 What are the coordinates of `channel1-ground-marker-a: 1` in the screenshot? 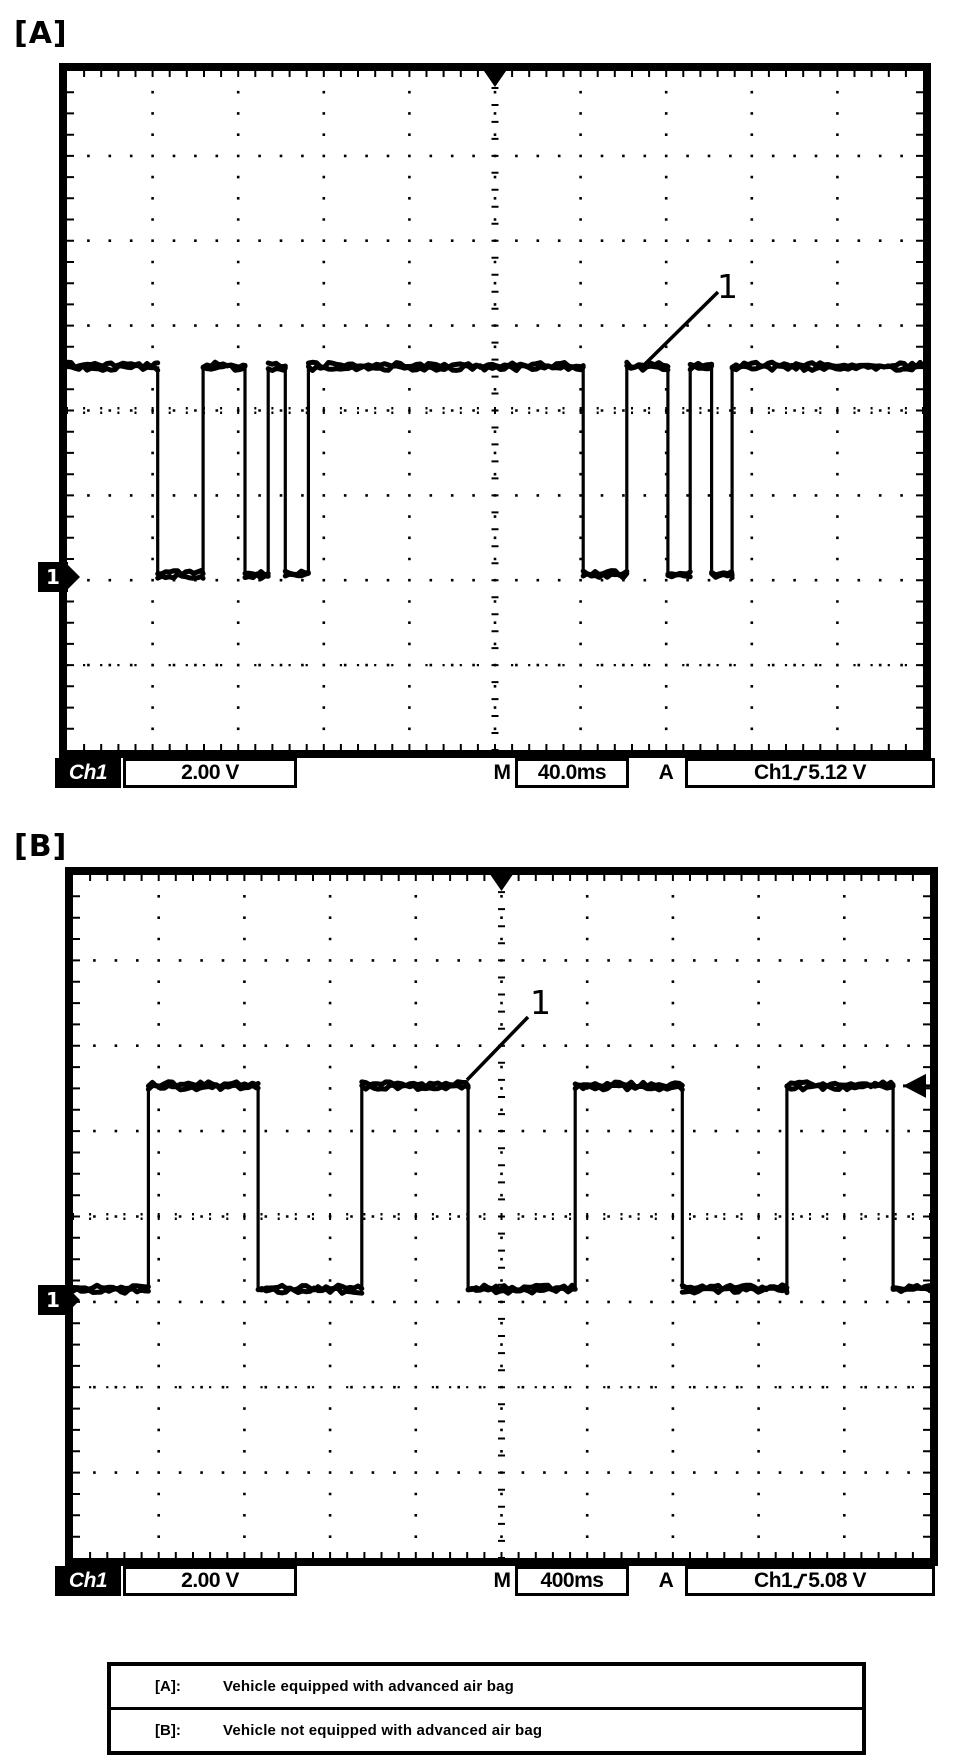 It's located at (59, 577).